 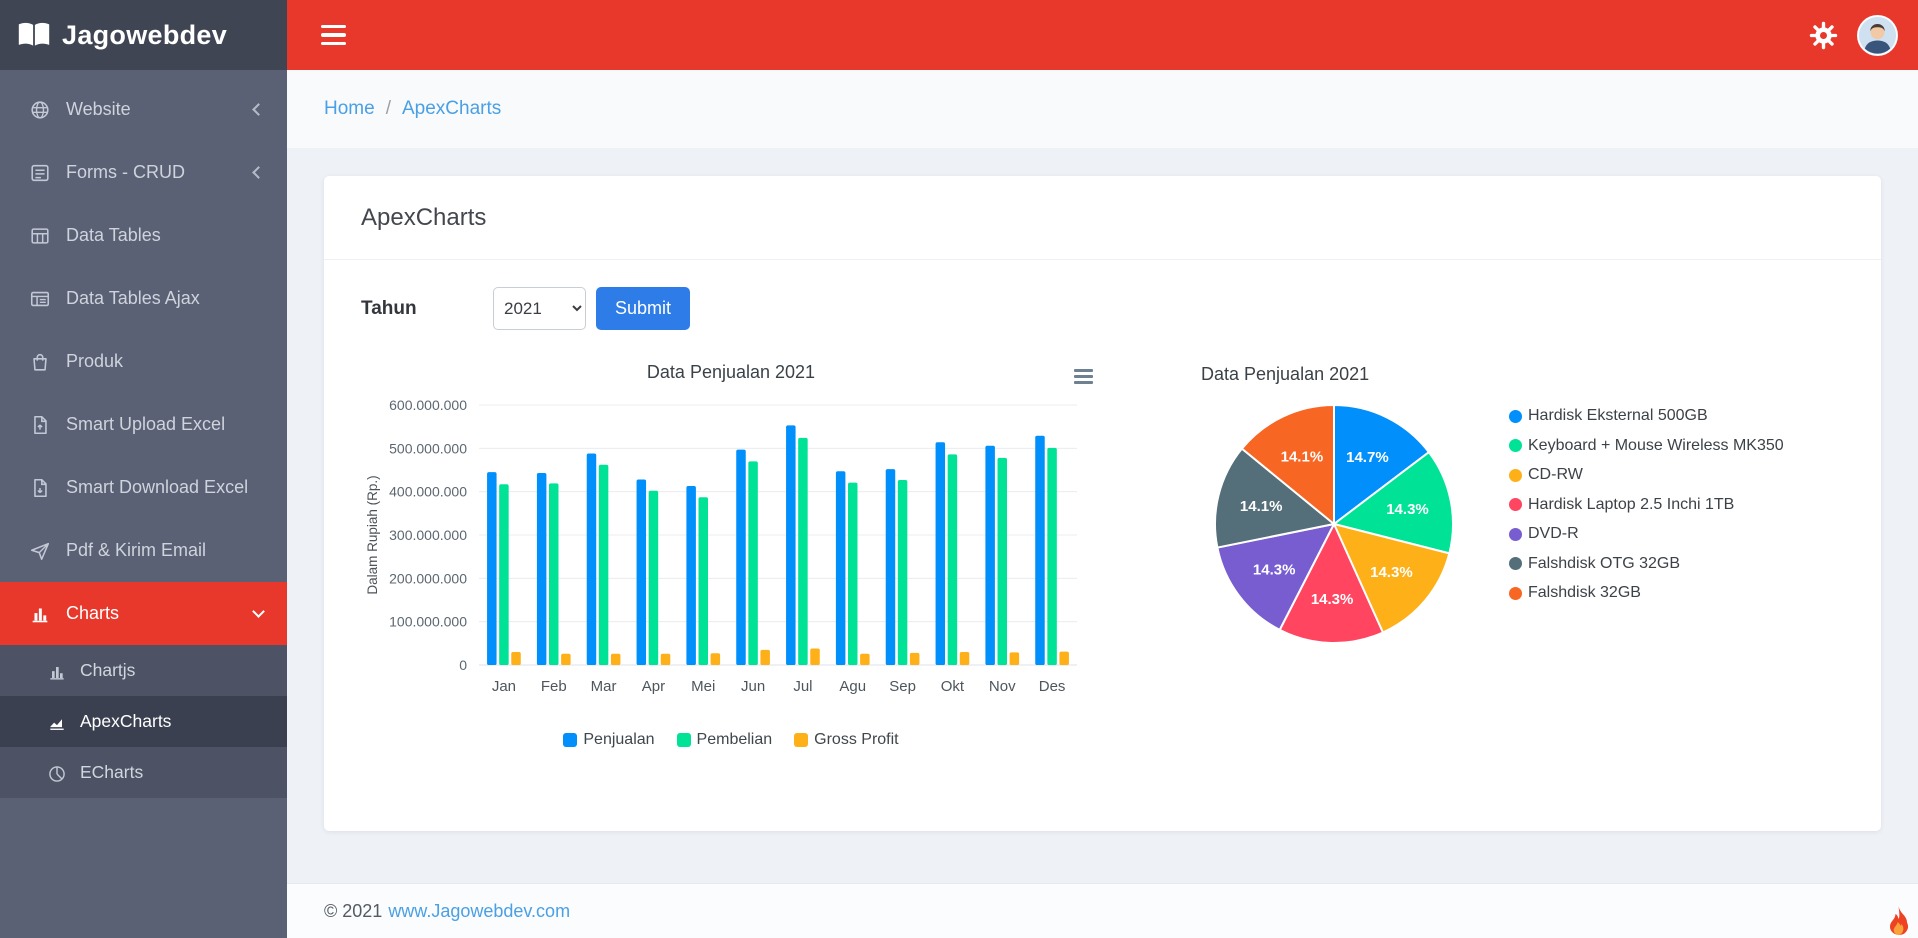 I want to click on sidebar-toggle-button, so click(x=333, y=35).